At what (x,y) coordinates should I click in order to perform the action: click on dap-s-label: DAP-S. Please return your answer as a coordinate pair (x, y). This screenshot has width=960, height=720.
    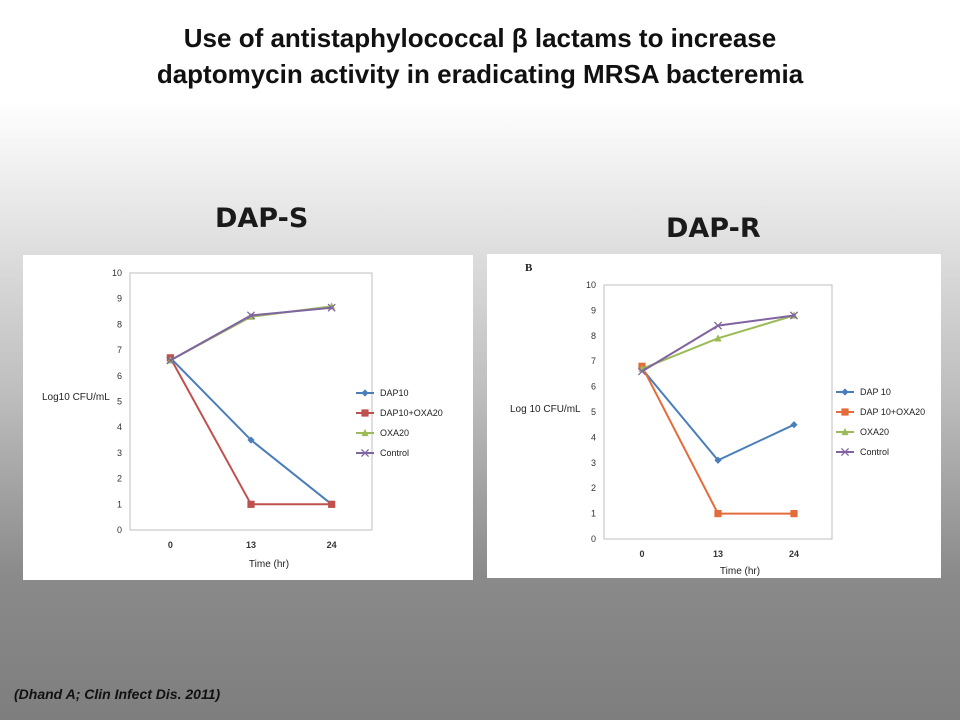
    Looking at the image, I should click on (262, 218).